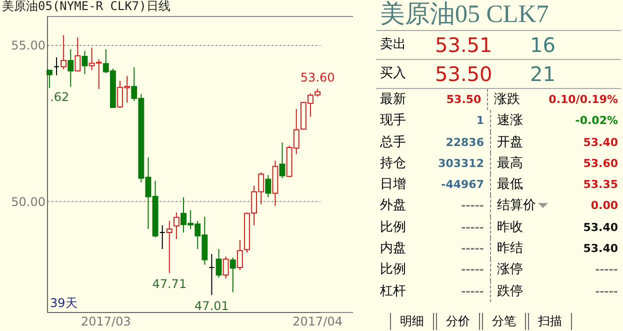  I want to click on annotation: 47.71, so click(169, 284).